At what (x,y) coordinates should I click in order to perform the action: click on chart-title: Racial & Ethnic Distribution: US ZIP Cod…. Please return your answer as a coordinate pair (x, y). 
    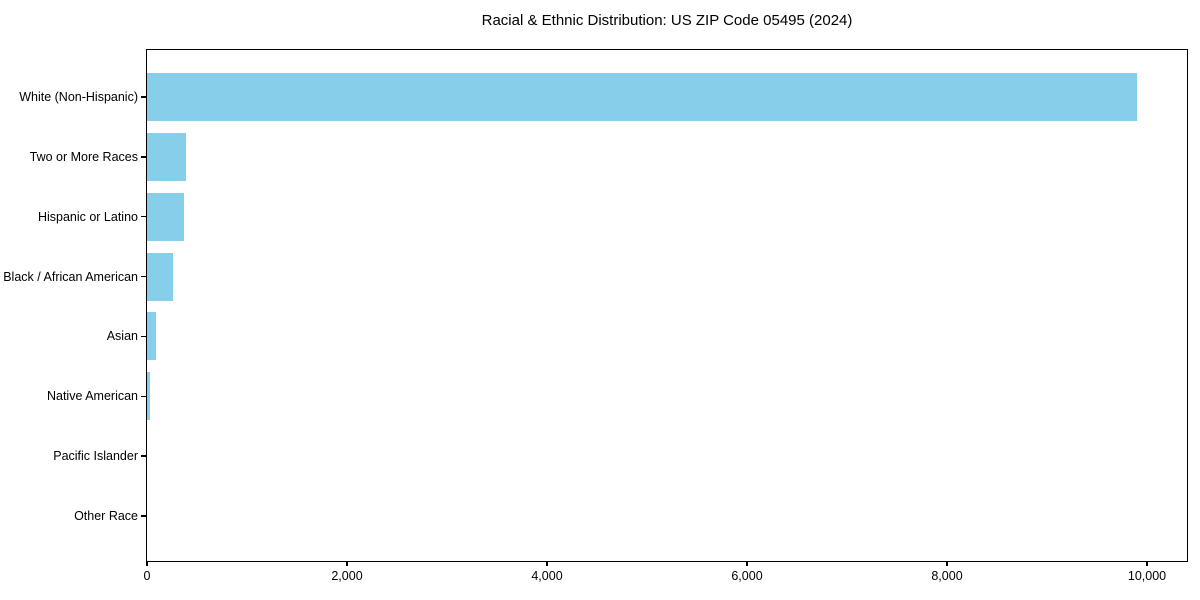
    Looking at the image, I should click on (667, 20).